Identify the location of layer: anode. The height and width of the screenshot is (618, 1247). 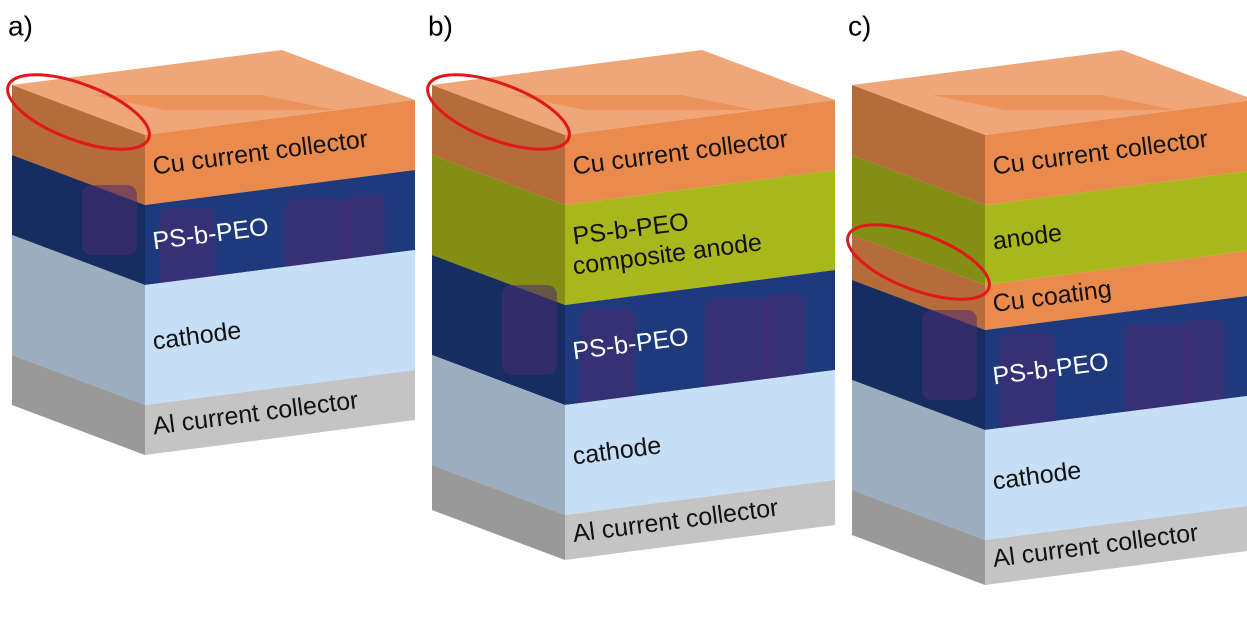
(1049, 220).